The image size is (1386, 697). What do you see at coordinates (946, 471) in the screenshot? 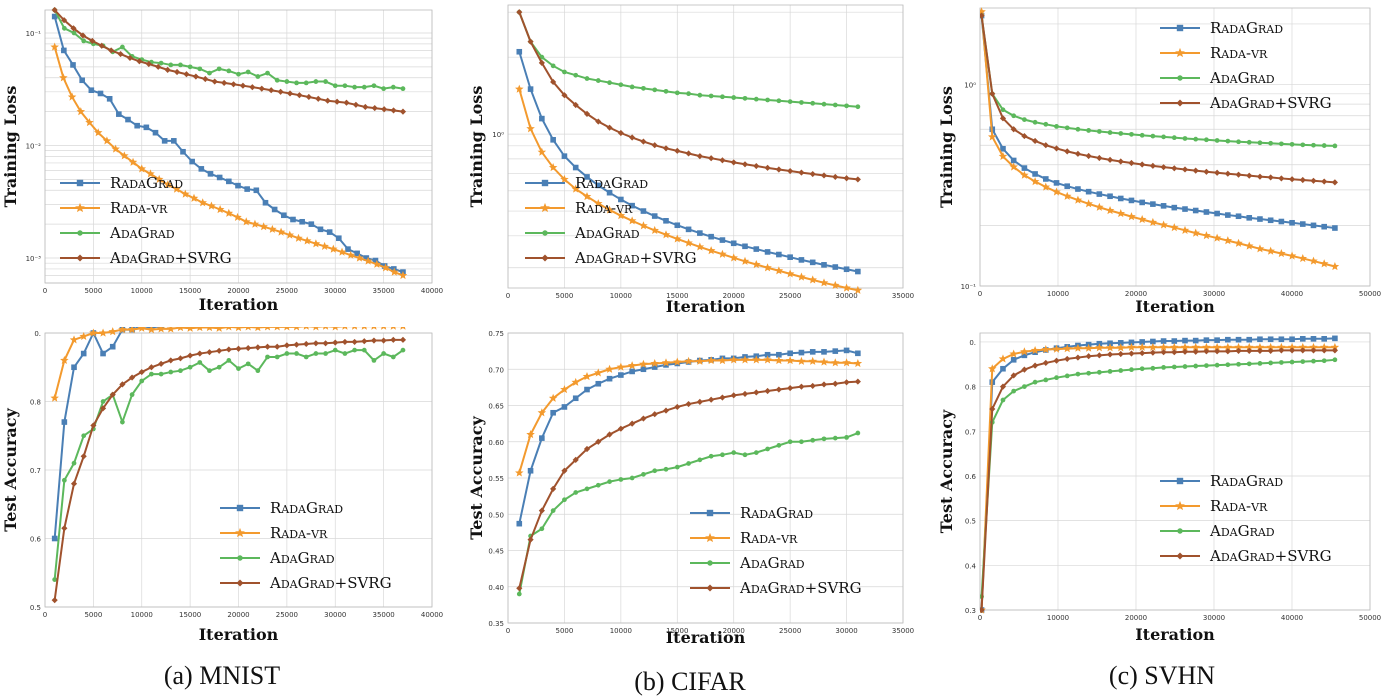
I see `y-axis-label: Test Accuracy` at bounding box center [946, 471].